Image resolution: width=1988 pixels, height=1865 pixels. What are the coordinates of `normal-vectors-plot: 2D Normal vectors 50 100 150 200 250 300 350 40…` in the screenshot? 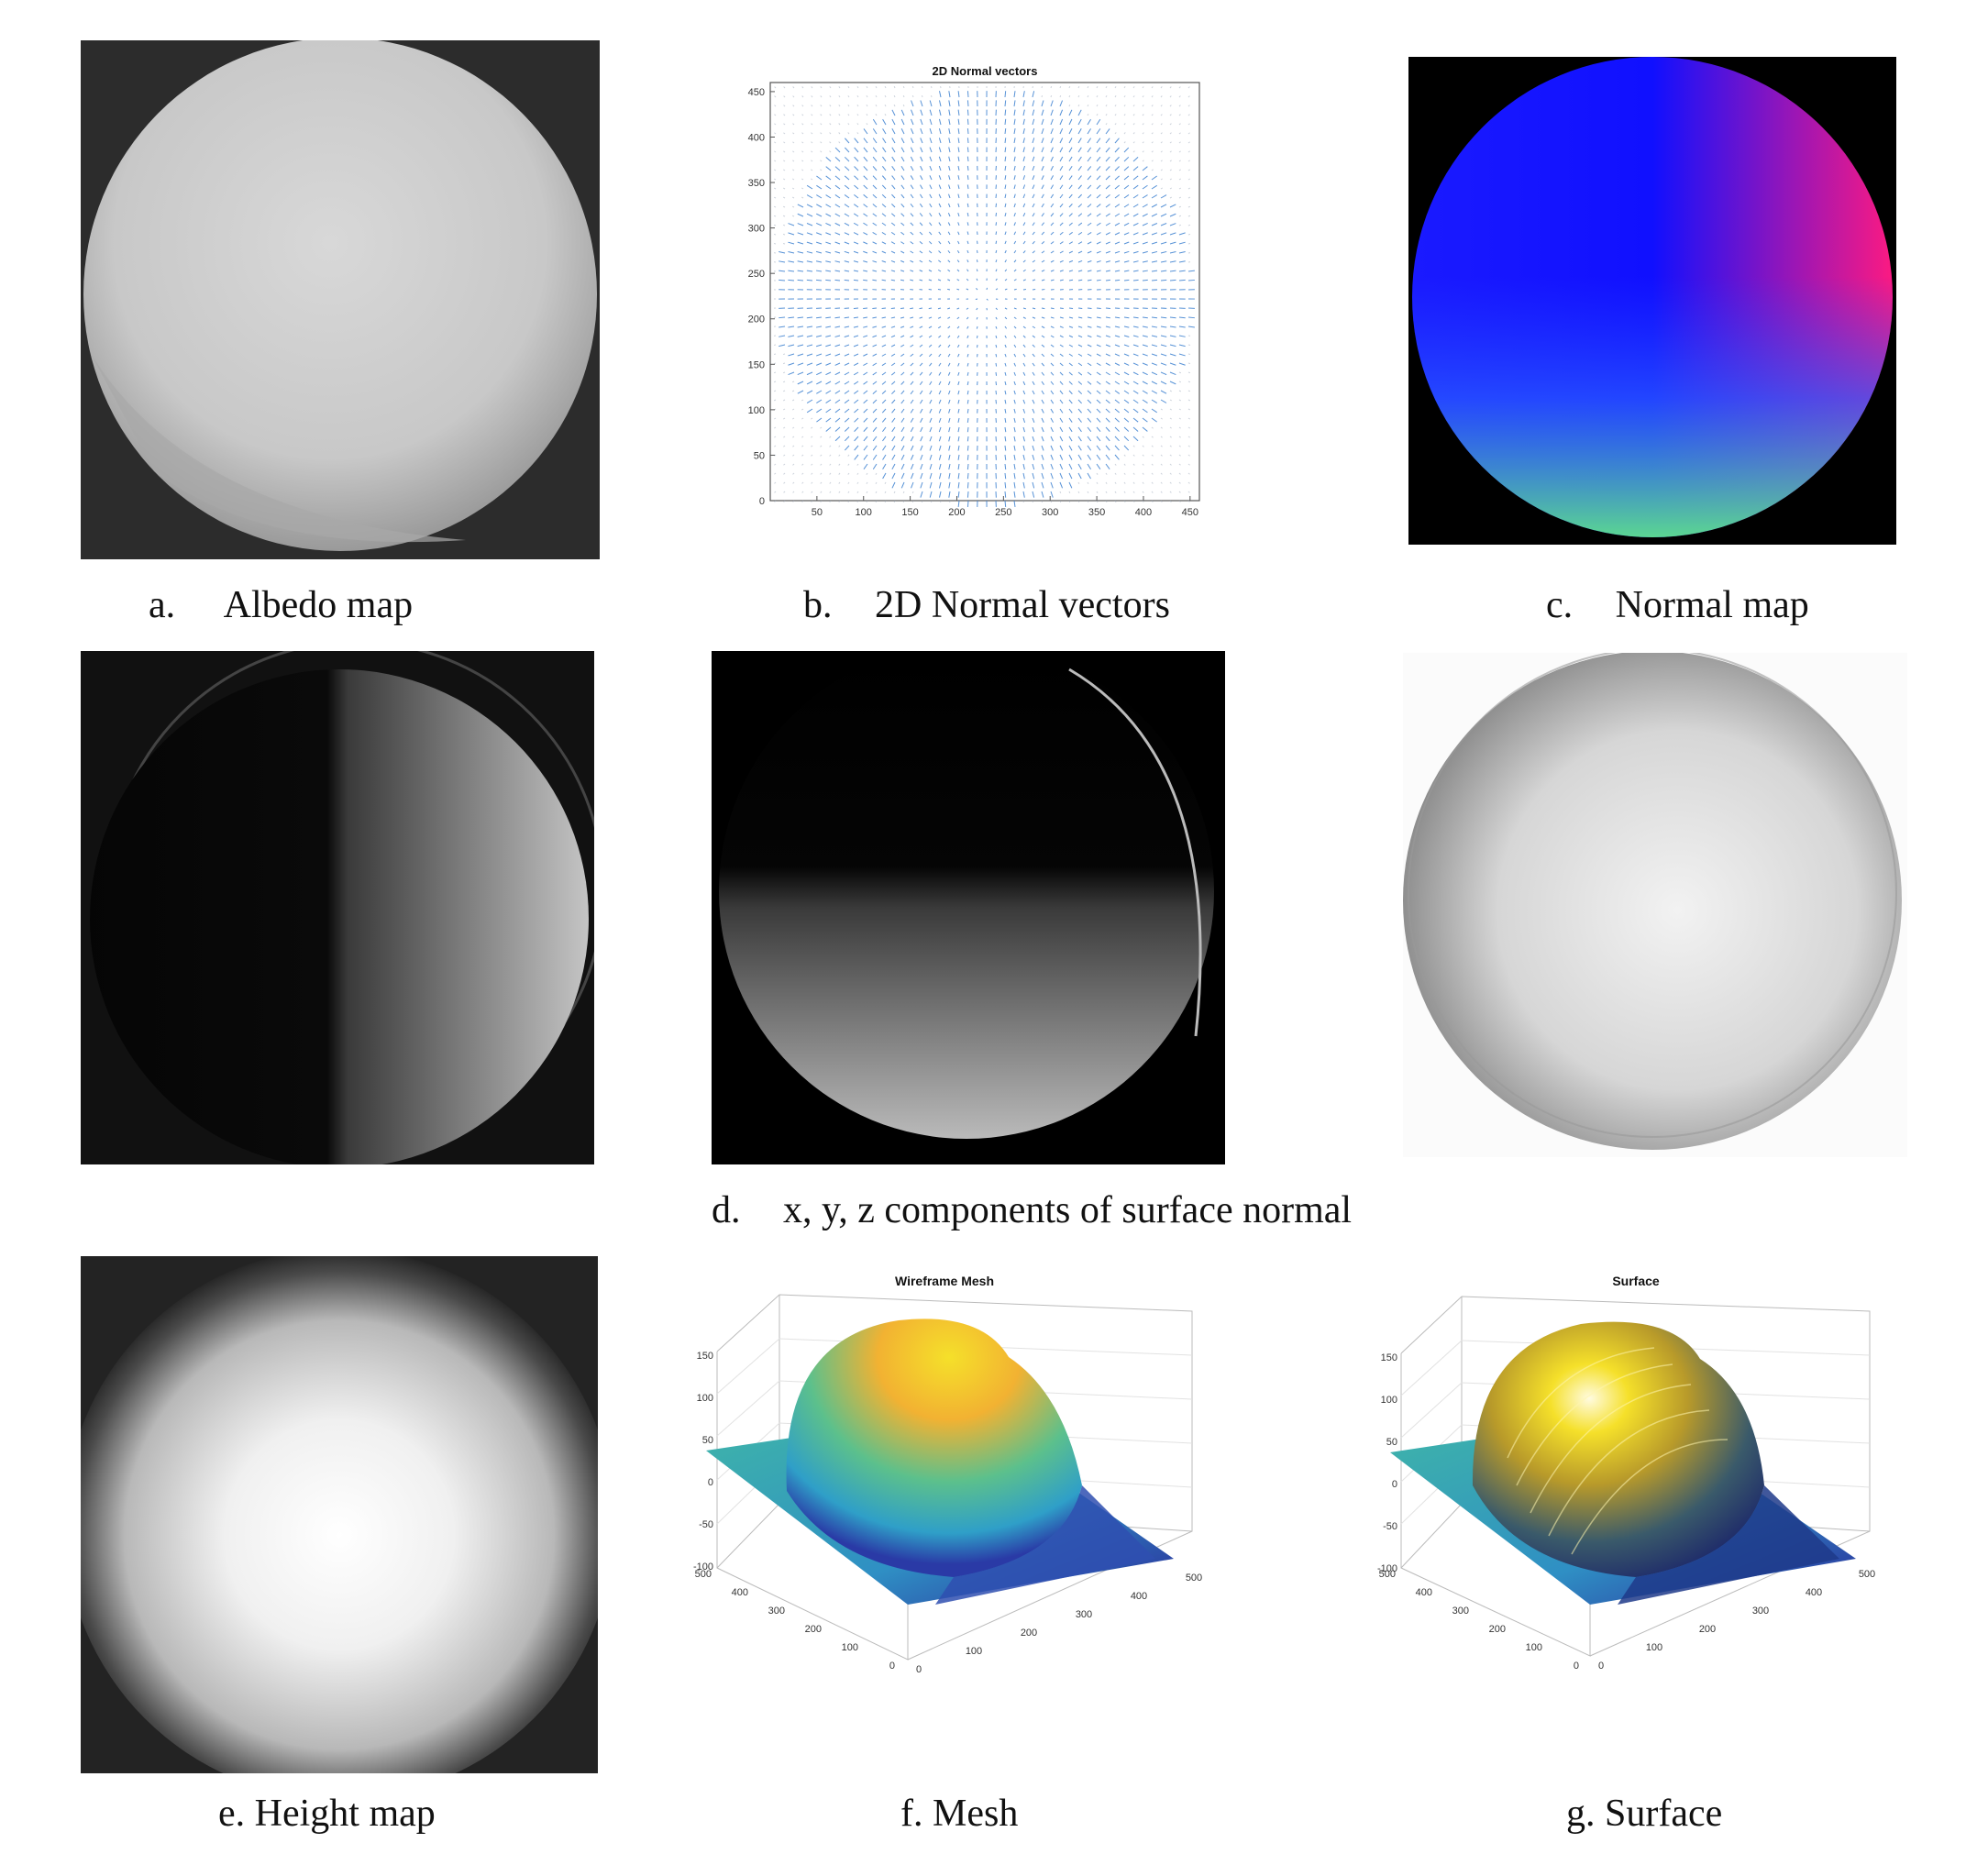 It's located at (972, 292).